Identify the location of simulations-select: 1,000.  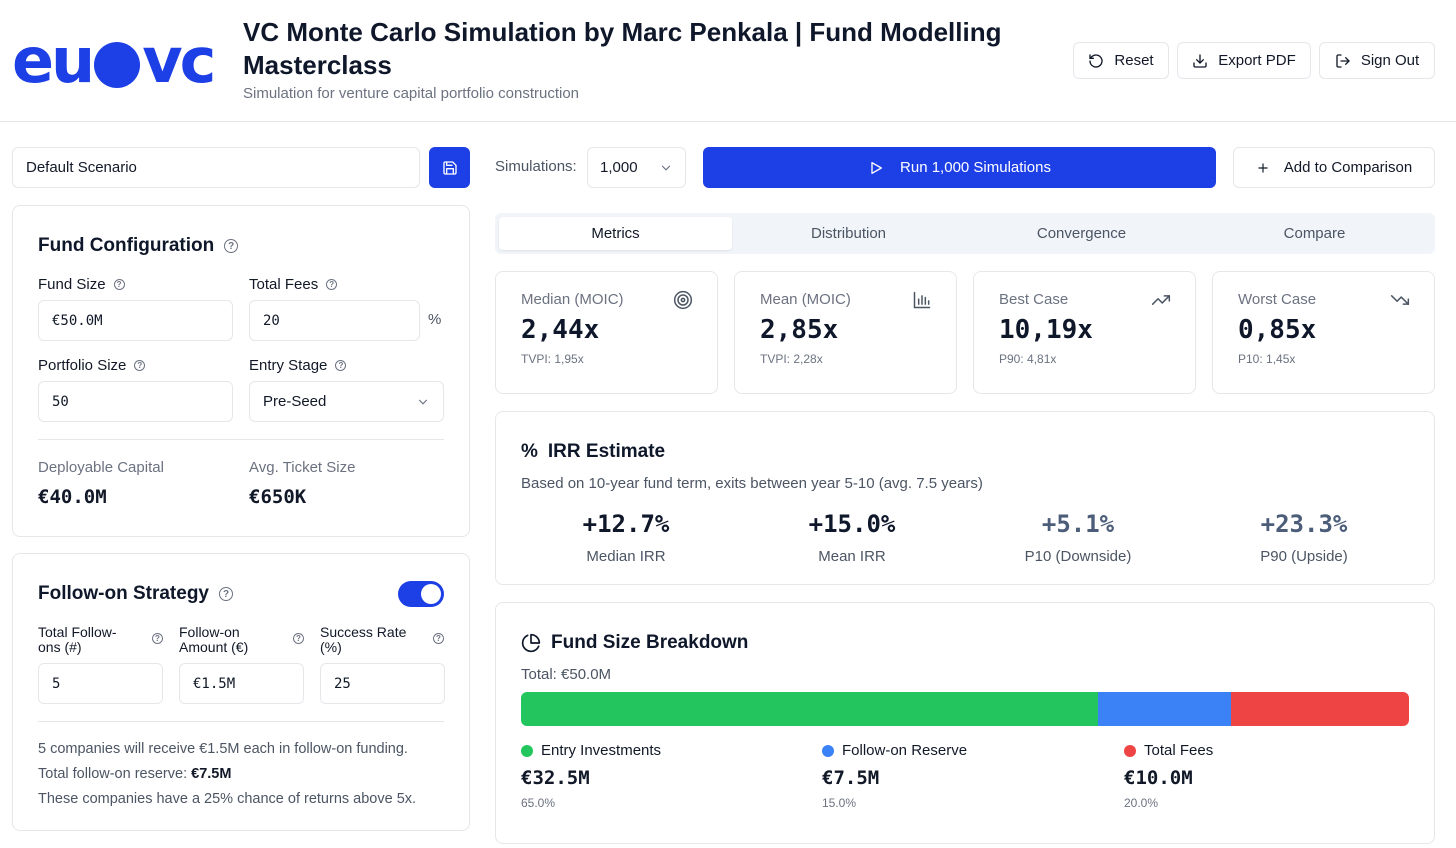
(636, 167).